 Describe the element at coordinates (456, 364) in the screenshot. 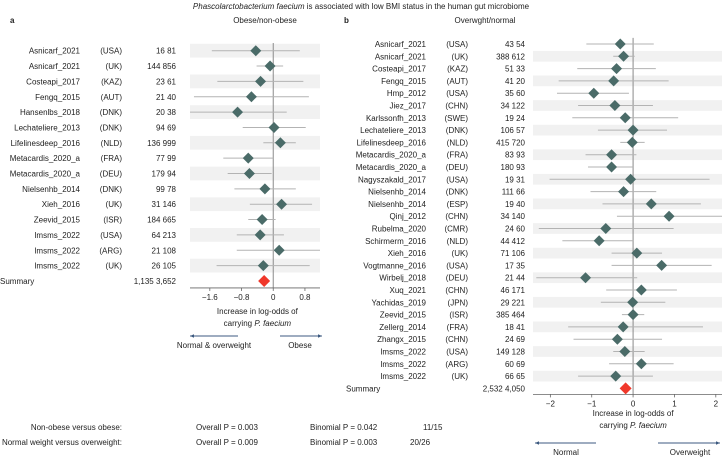

I see `study-country: (ARG)` at that location.